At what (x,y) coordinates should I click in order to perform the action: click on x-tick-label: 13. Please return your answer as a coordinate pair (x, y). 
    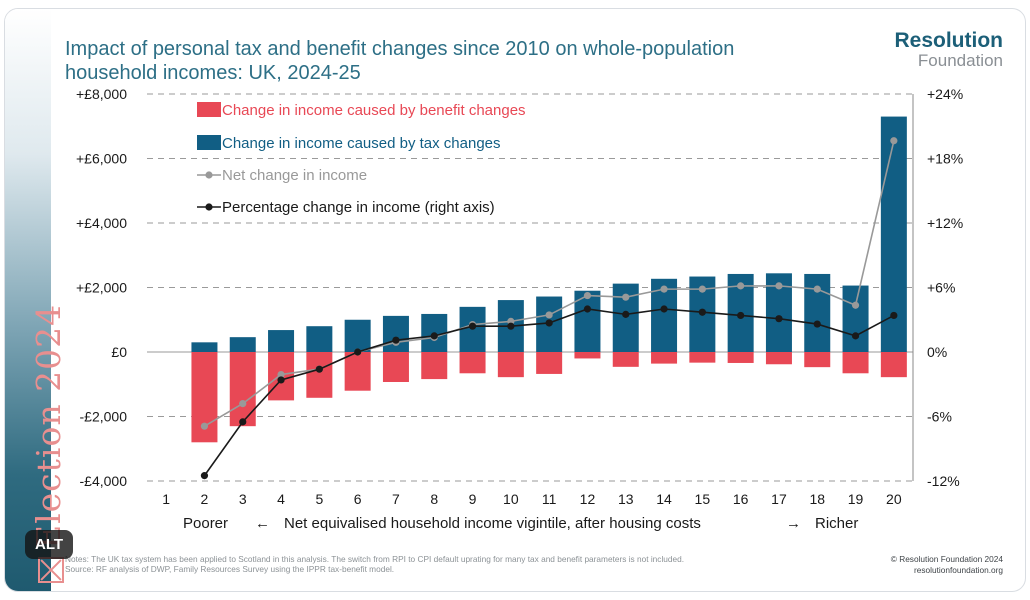
    Looking at the image, I should click on (626, 499).